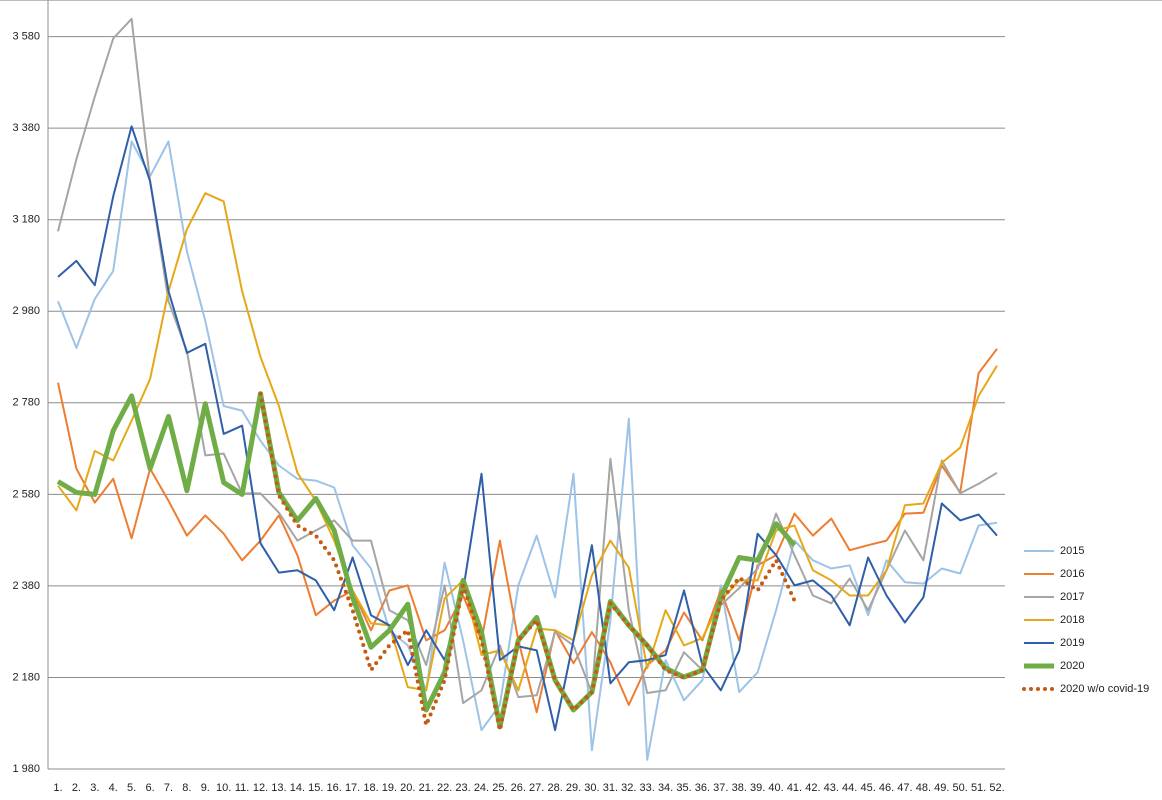  What do you see at coordinates (923, 788) in the screenshot?
I see `x-tick-label: 48.` at bounding box center [923, 788].